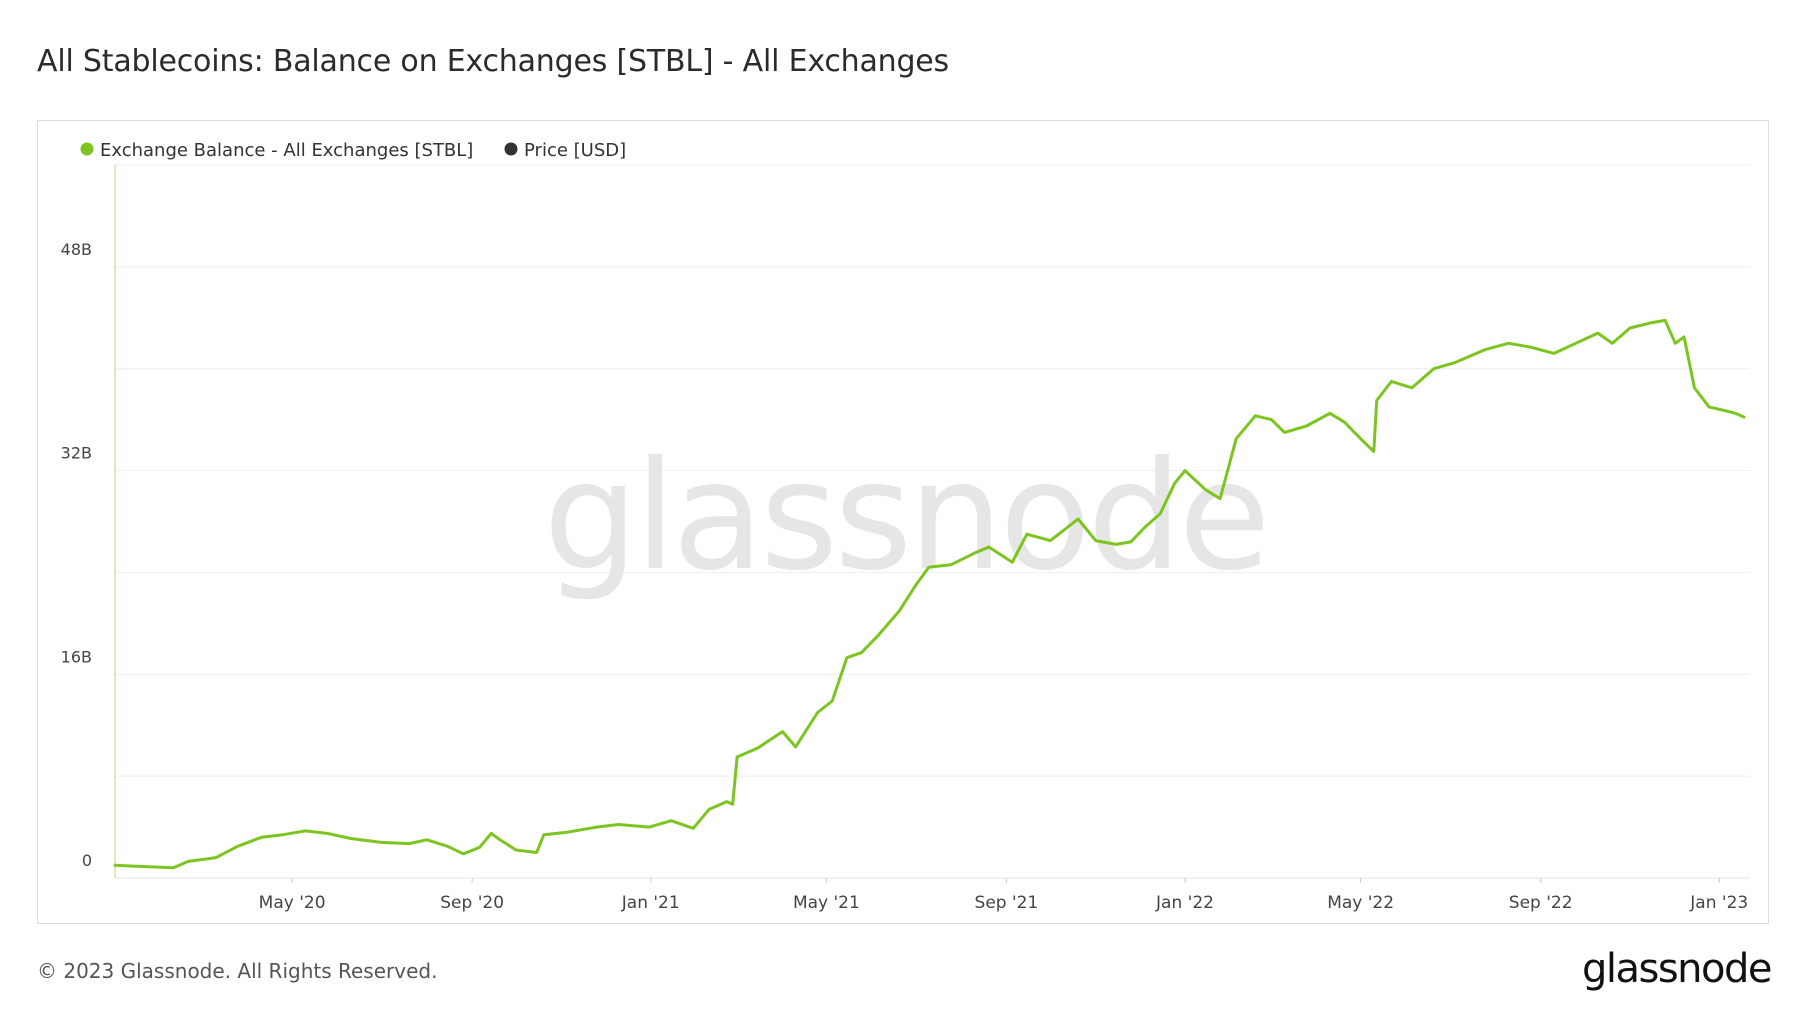 The width and height of the screenshot is (1800, 1013). What do you see at coordinates (472, 903) in the screenshot?
I see `x-tick-label: Sep '20` at bounding box center [472, 903].